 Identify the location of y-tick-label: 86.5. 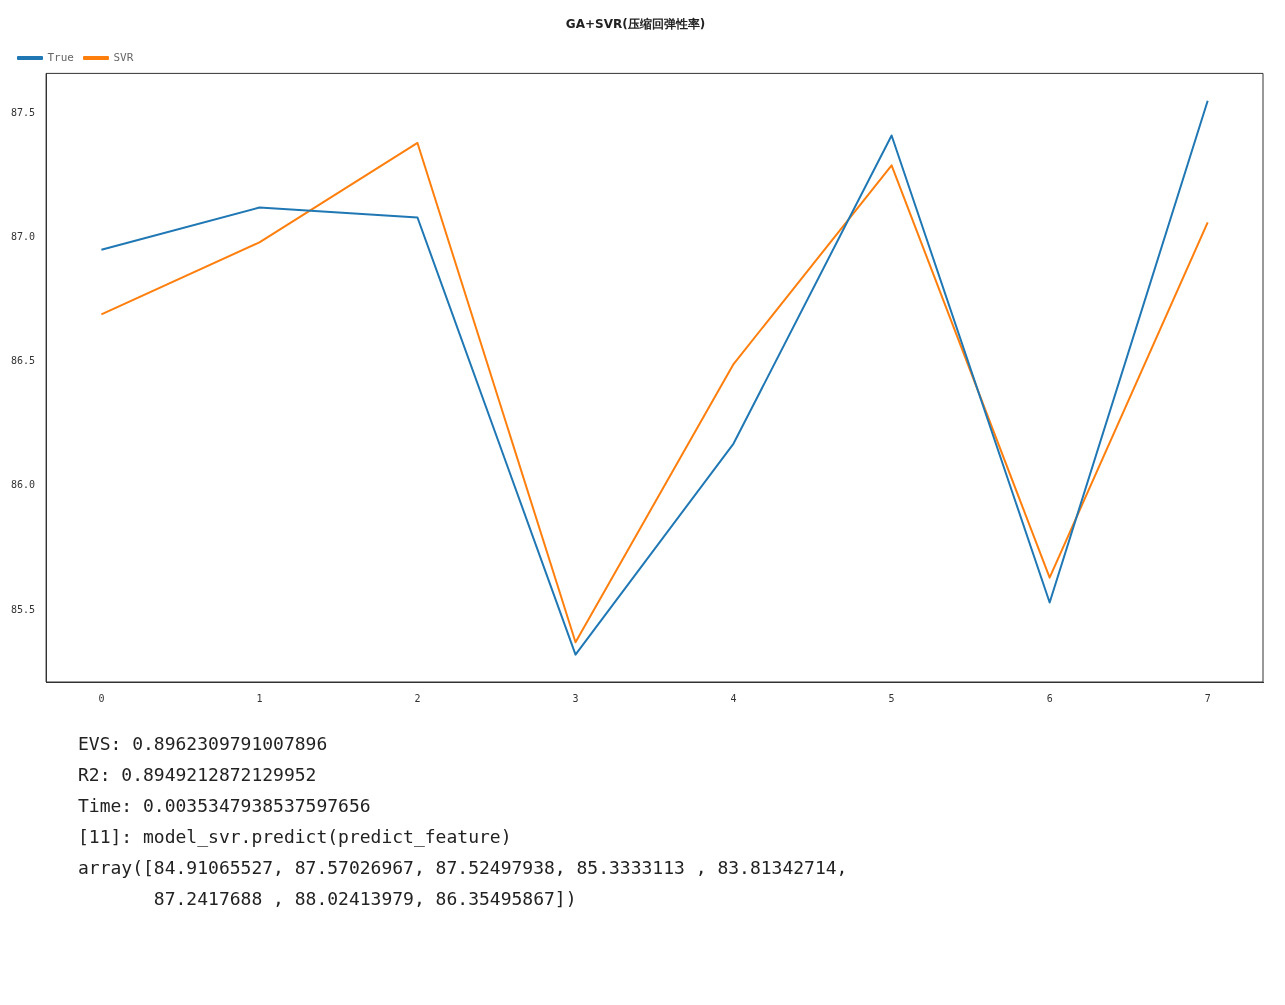
(23, 361).